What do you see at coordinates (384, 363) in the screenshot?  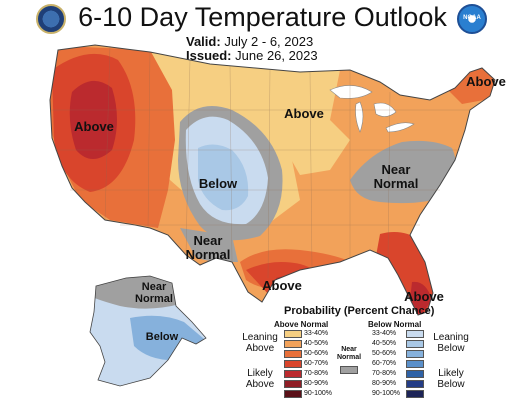 I see `below-range-4: 60-70%` at bounding box center [384, 363].